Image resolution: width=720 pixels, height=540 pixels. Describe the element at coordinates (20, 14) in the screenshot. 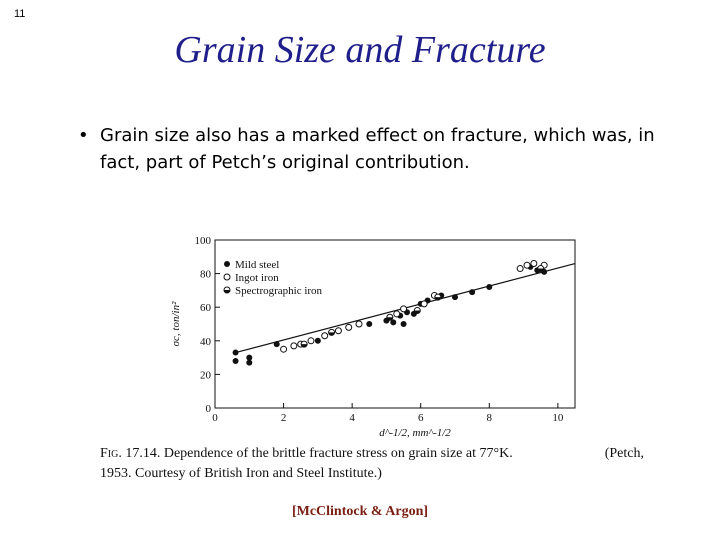

I see `slide-number: 11` at that location.